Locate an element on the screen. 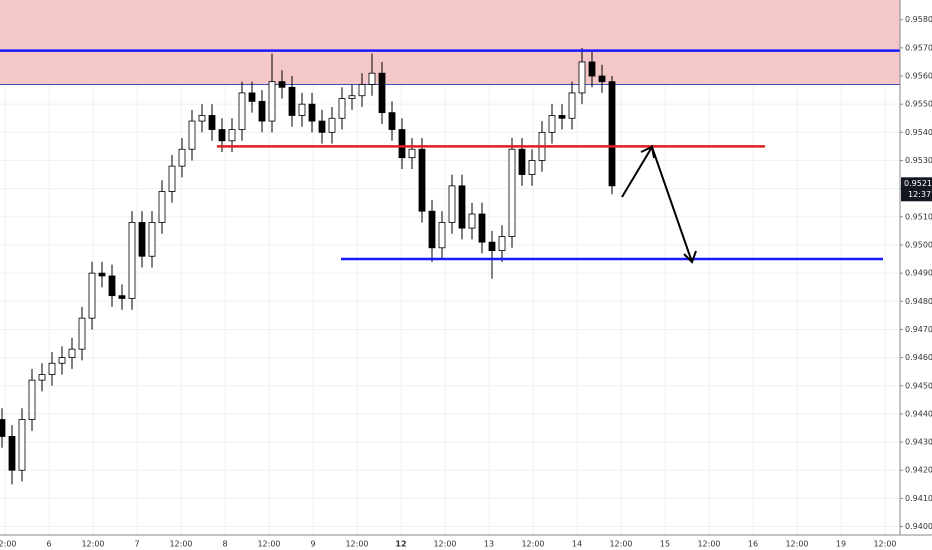  x-tick-label: 15 is located at coordinates (665, 544).